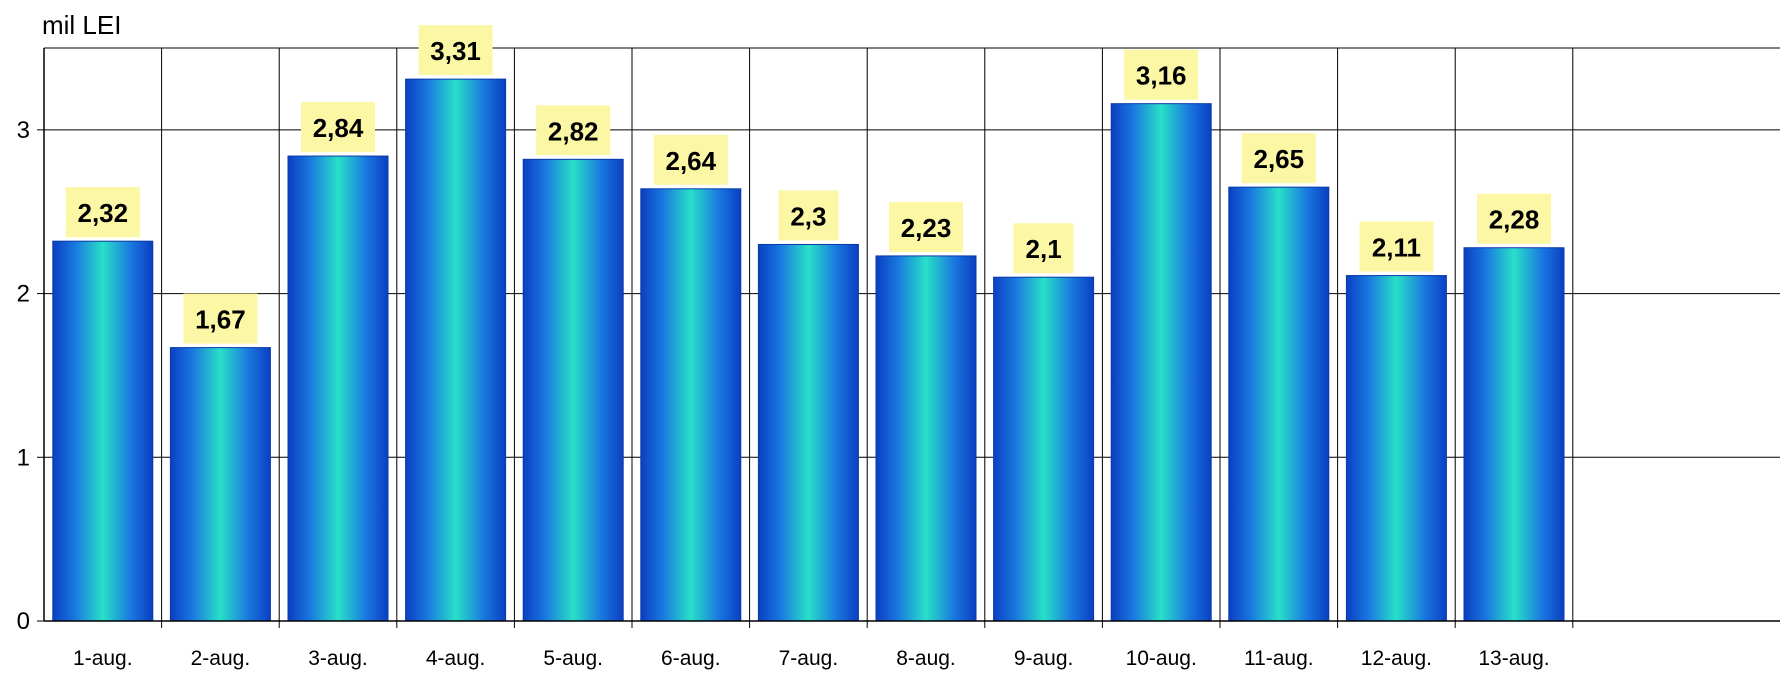 Image resolution: width=1780 pixels, height=678 pixels. What do you see at coordinates (103, 658) in the screenshot?
I see `x-tick-label: 1-aug.` at bounding box center [103, 658].